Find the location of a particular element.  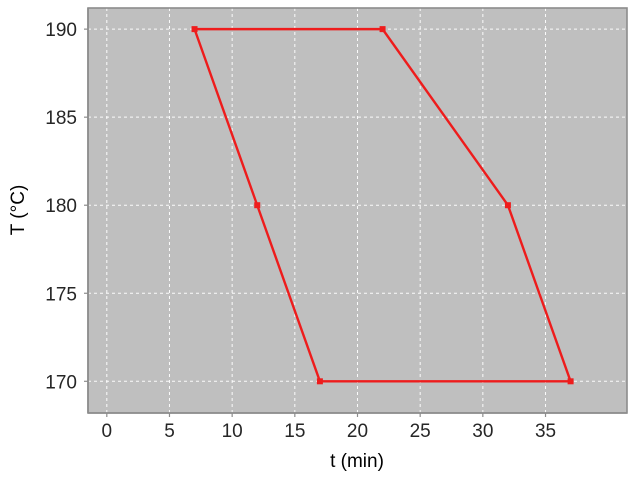

y-tick-label: 185 is located at coordinates (61, 118).